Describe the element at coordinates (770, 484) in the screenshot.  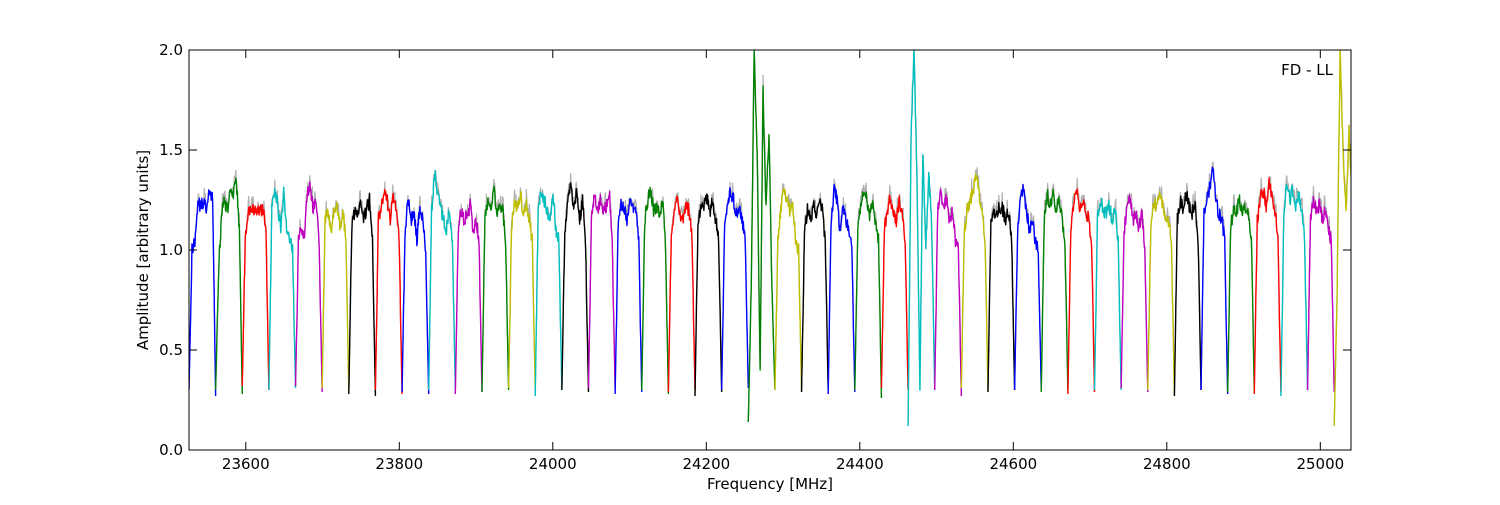
I see `x-axis-label: Frequency [MHz]` at that location.